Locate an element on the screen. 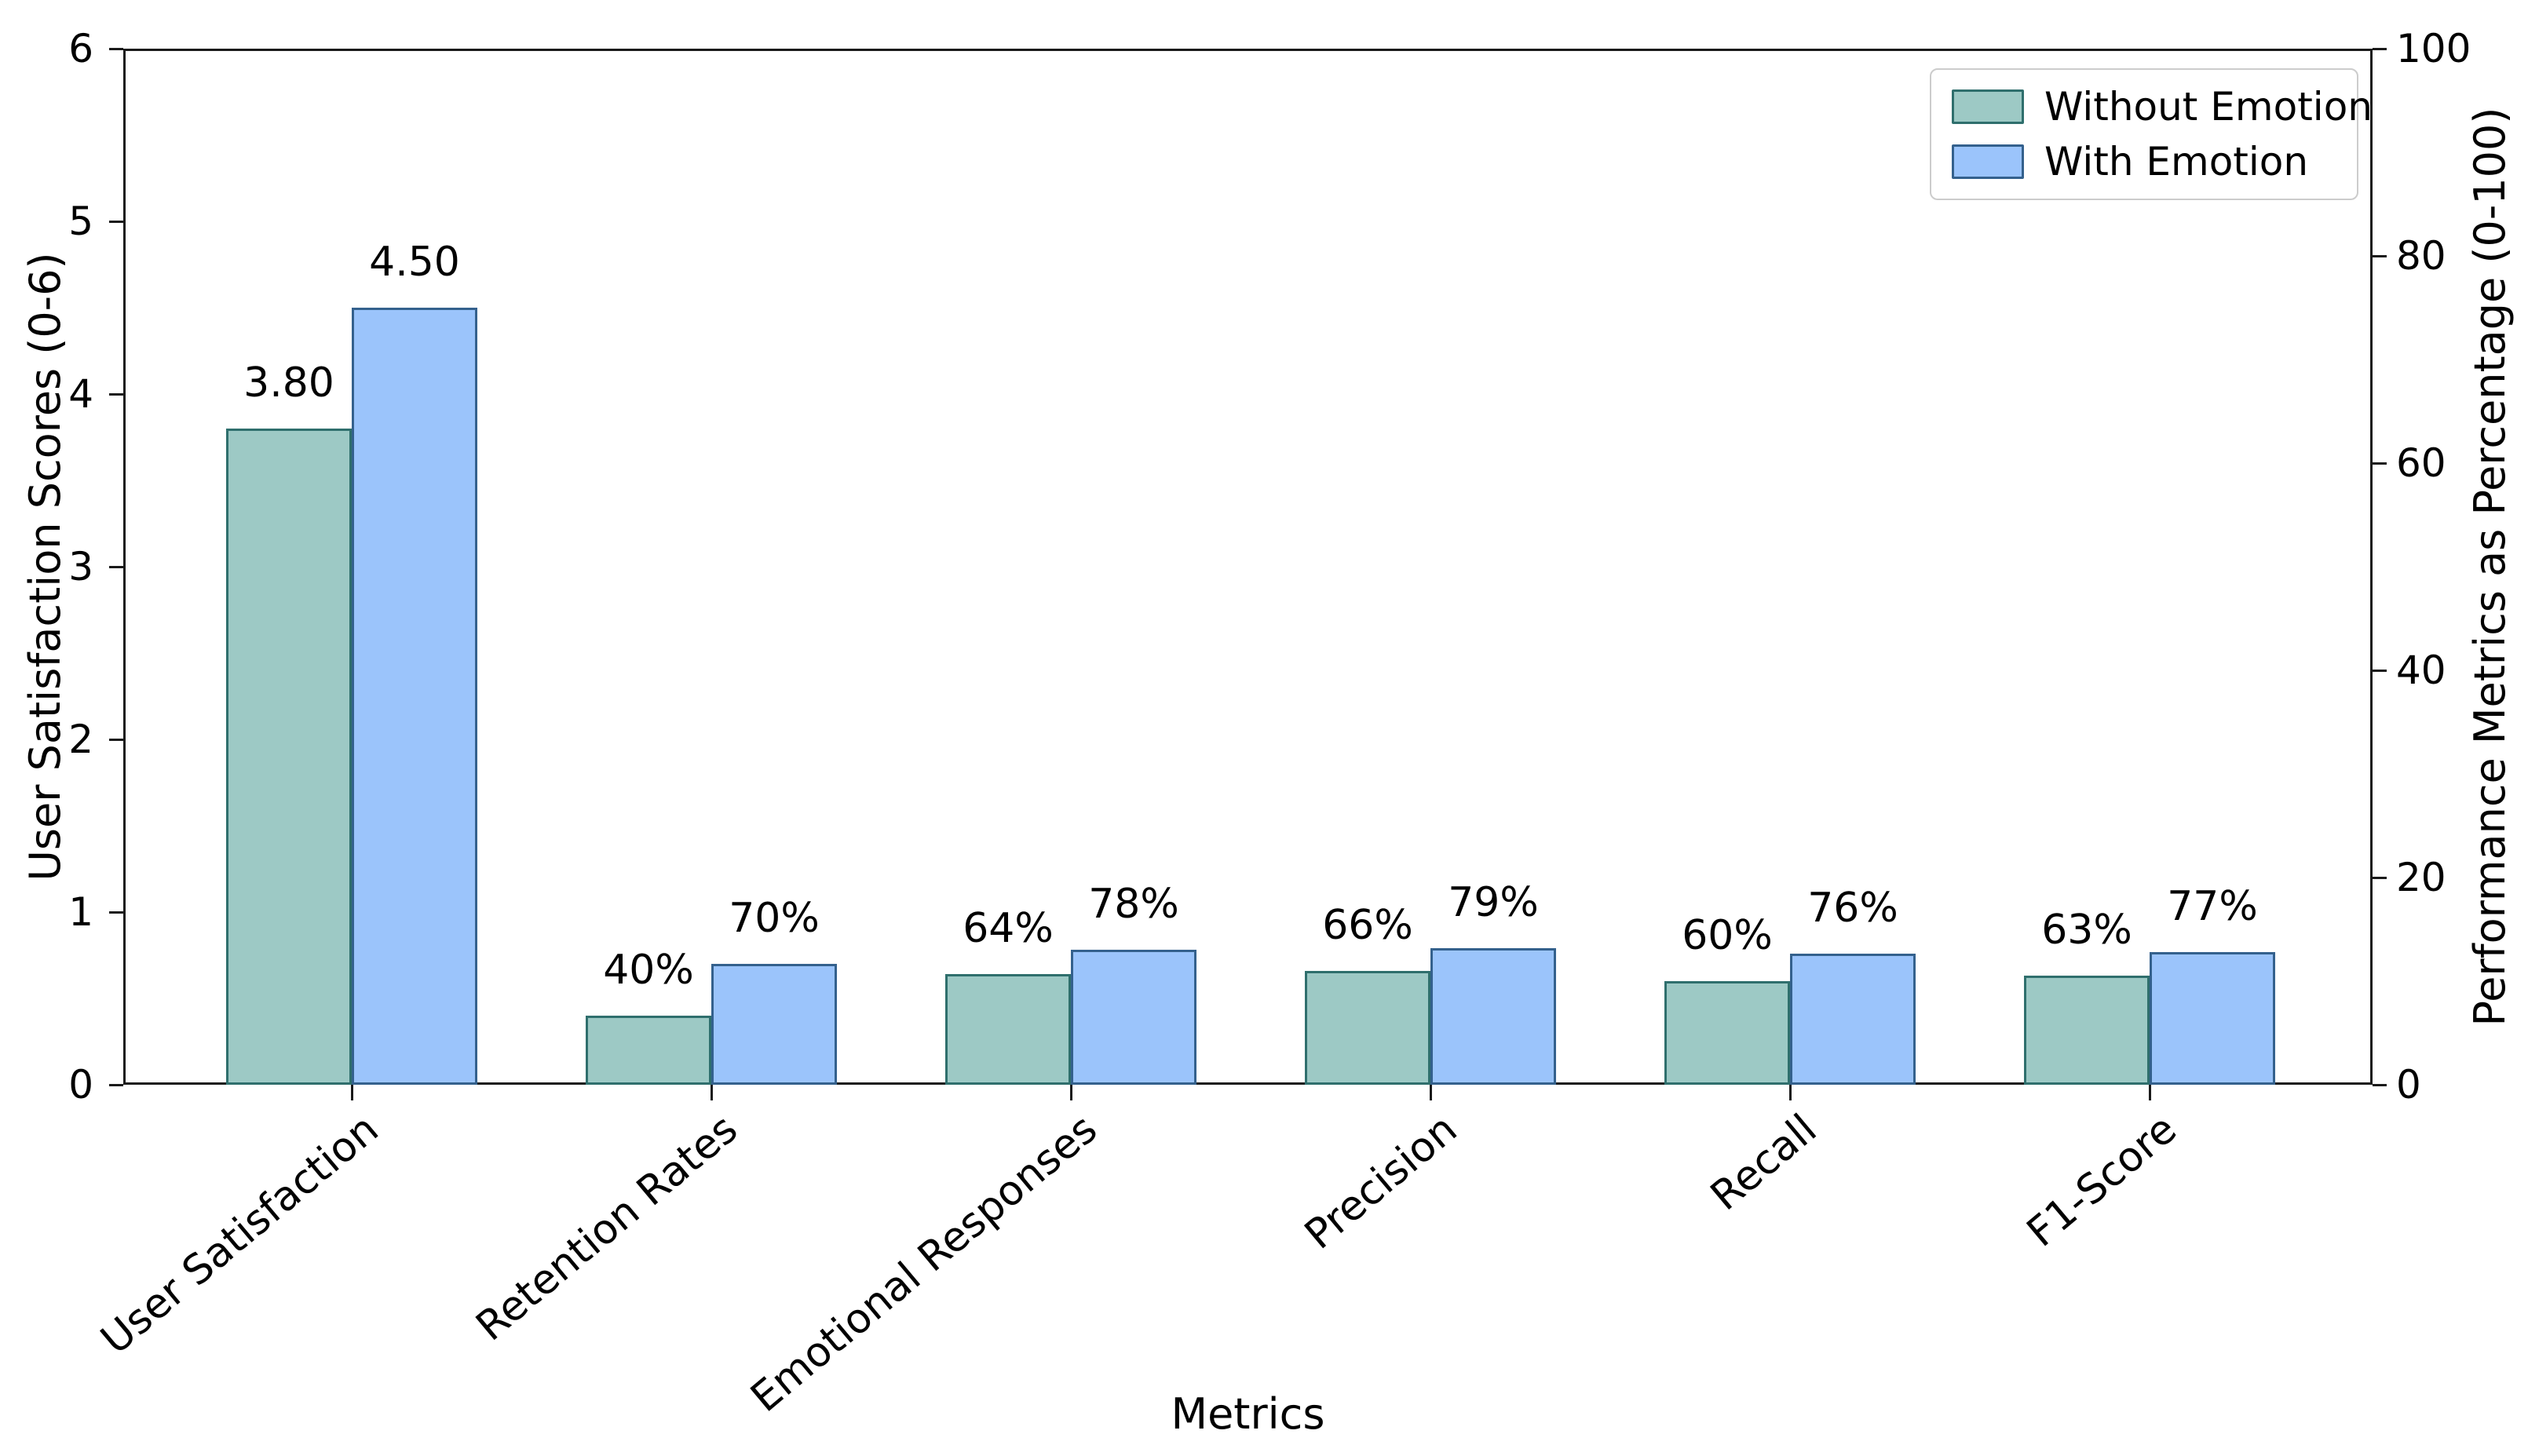 This screenshot has height=1456, width=2528. bar-label-with-emotion-f1-score: 77% is located at coordinates (2212, 906).